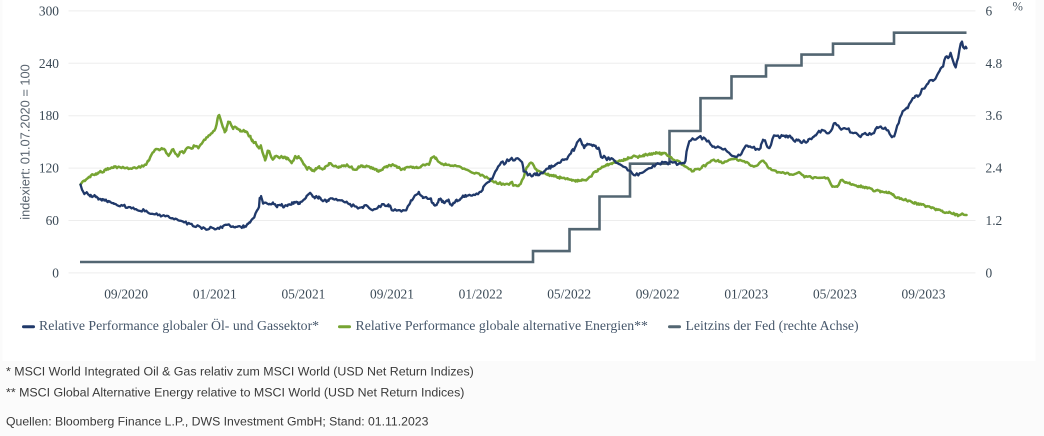 The image size is (1044, 436). I want to click on svg-text: 01/2021, so click(215, 293).